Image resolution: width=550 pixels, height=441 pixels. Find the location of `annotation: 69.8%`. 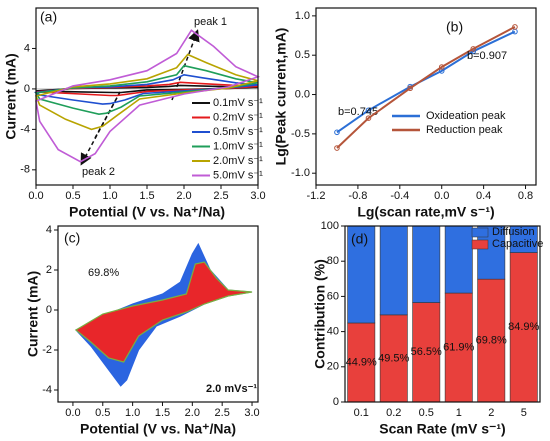

annotation: 69.8% is located at coordinates (103, 273).